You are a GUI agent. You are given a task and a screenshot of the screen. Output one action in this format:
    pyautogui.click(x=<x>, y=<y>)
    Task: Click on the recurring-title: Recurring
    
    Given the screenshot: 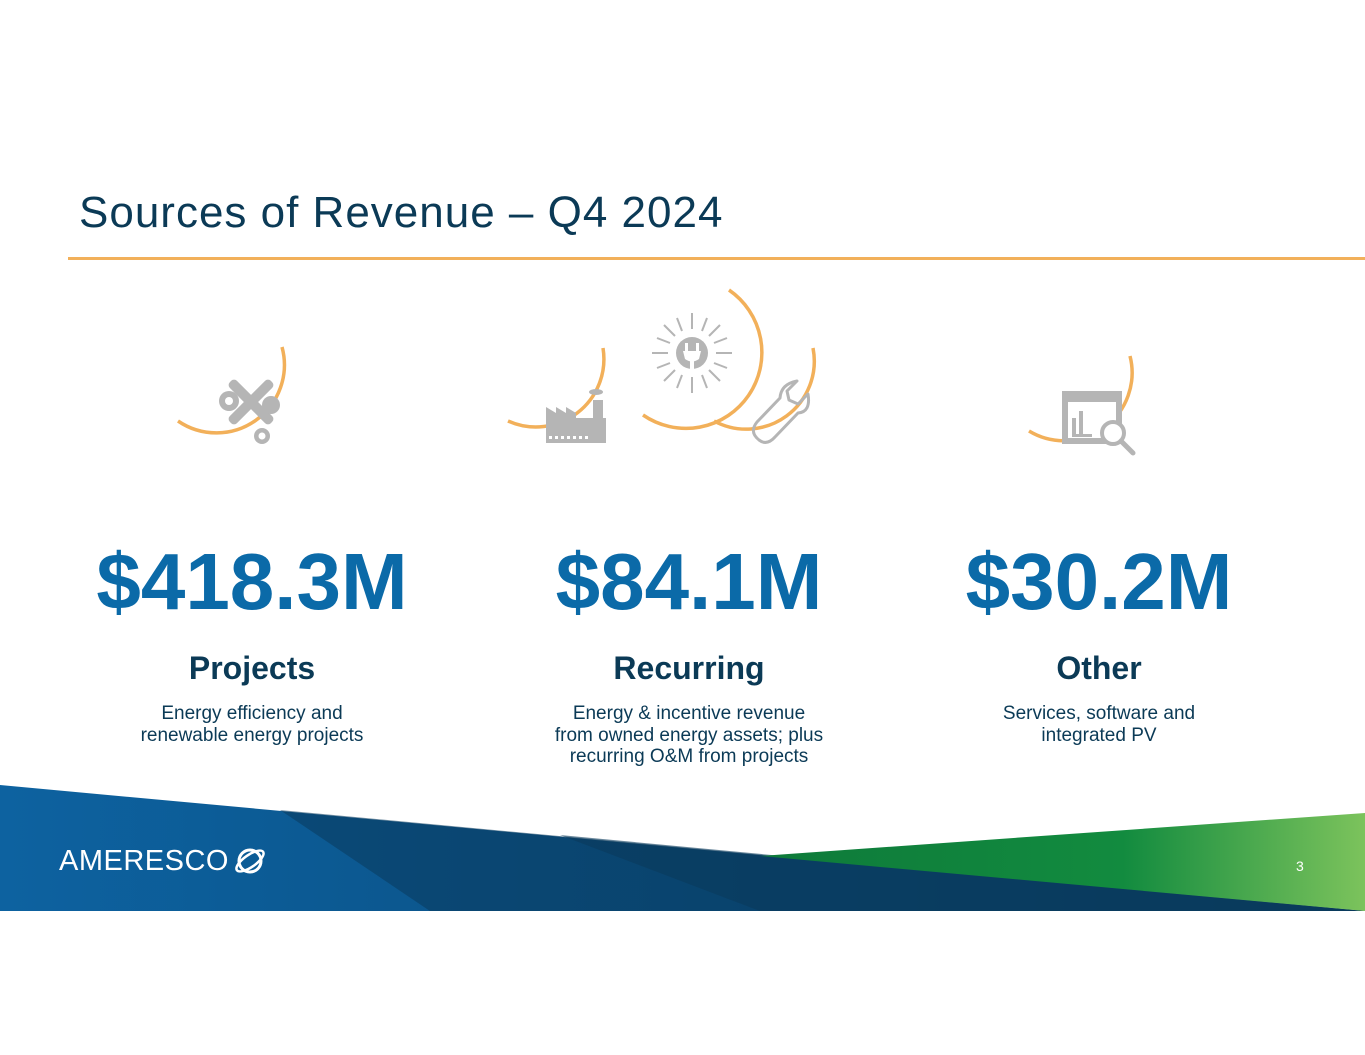 What is the action you would take?
    pyautogui.click(x=689, y=668)
    